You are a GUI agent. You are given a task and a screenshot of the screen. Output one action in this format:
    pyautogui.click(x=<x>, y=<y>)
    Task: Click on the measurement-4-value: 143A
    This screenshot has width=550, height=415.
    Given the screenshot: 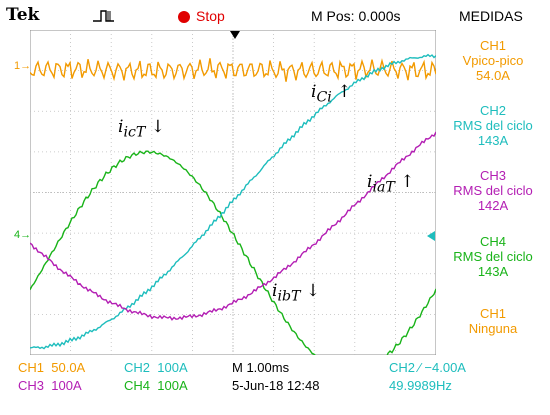 What is the action you would take?
    pyautogui.click(x=493, y=271)
    